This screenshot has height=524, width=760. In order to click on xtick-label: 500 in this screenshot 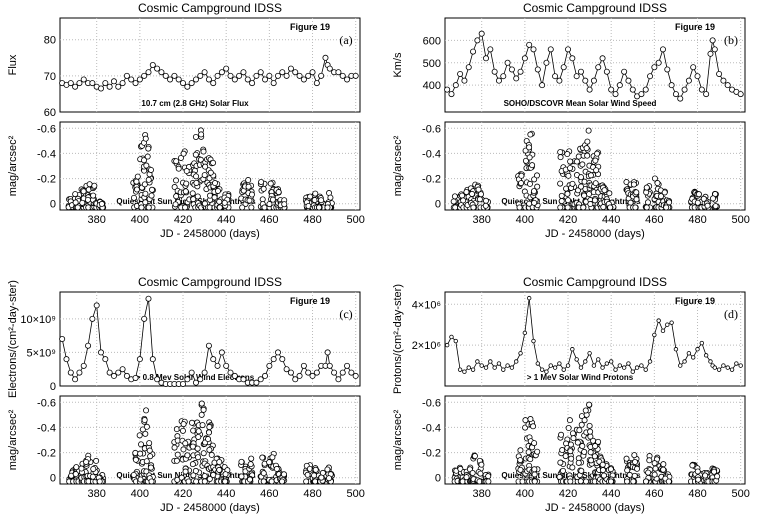, I will do `click(741, 220)`.